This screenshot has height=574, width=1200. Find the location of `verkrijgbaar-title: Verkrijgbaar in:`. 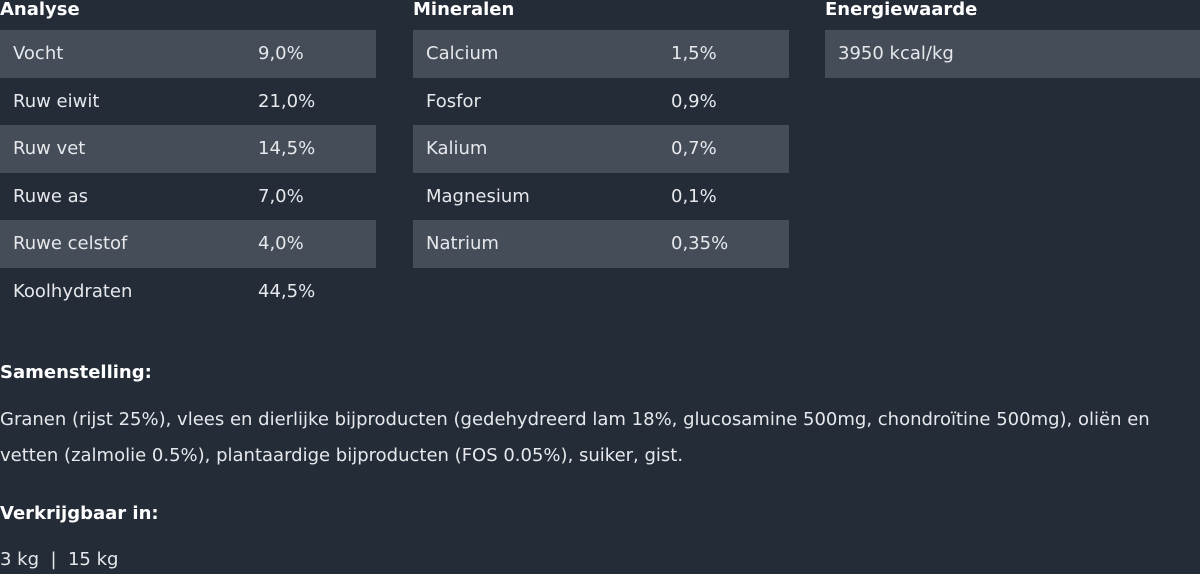

verkrijgbaar-title: Verkrijgbaar in: is located at coordinates (79, 513).